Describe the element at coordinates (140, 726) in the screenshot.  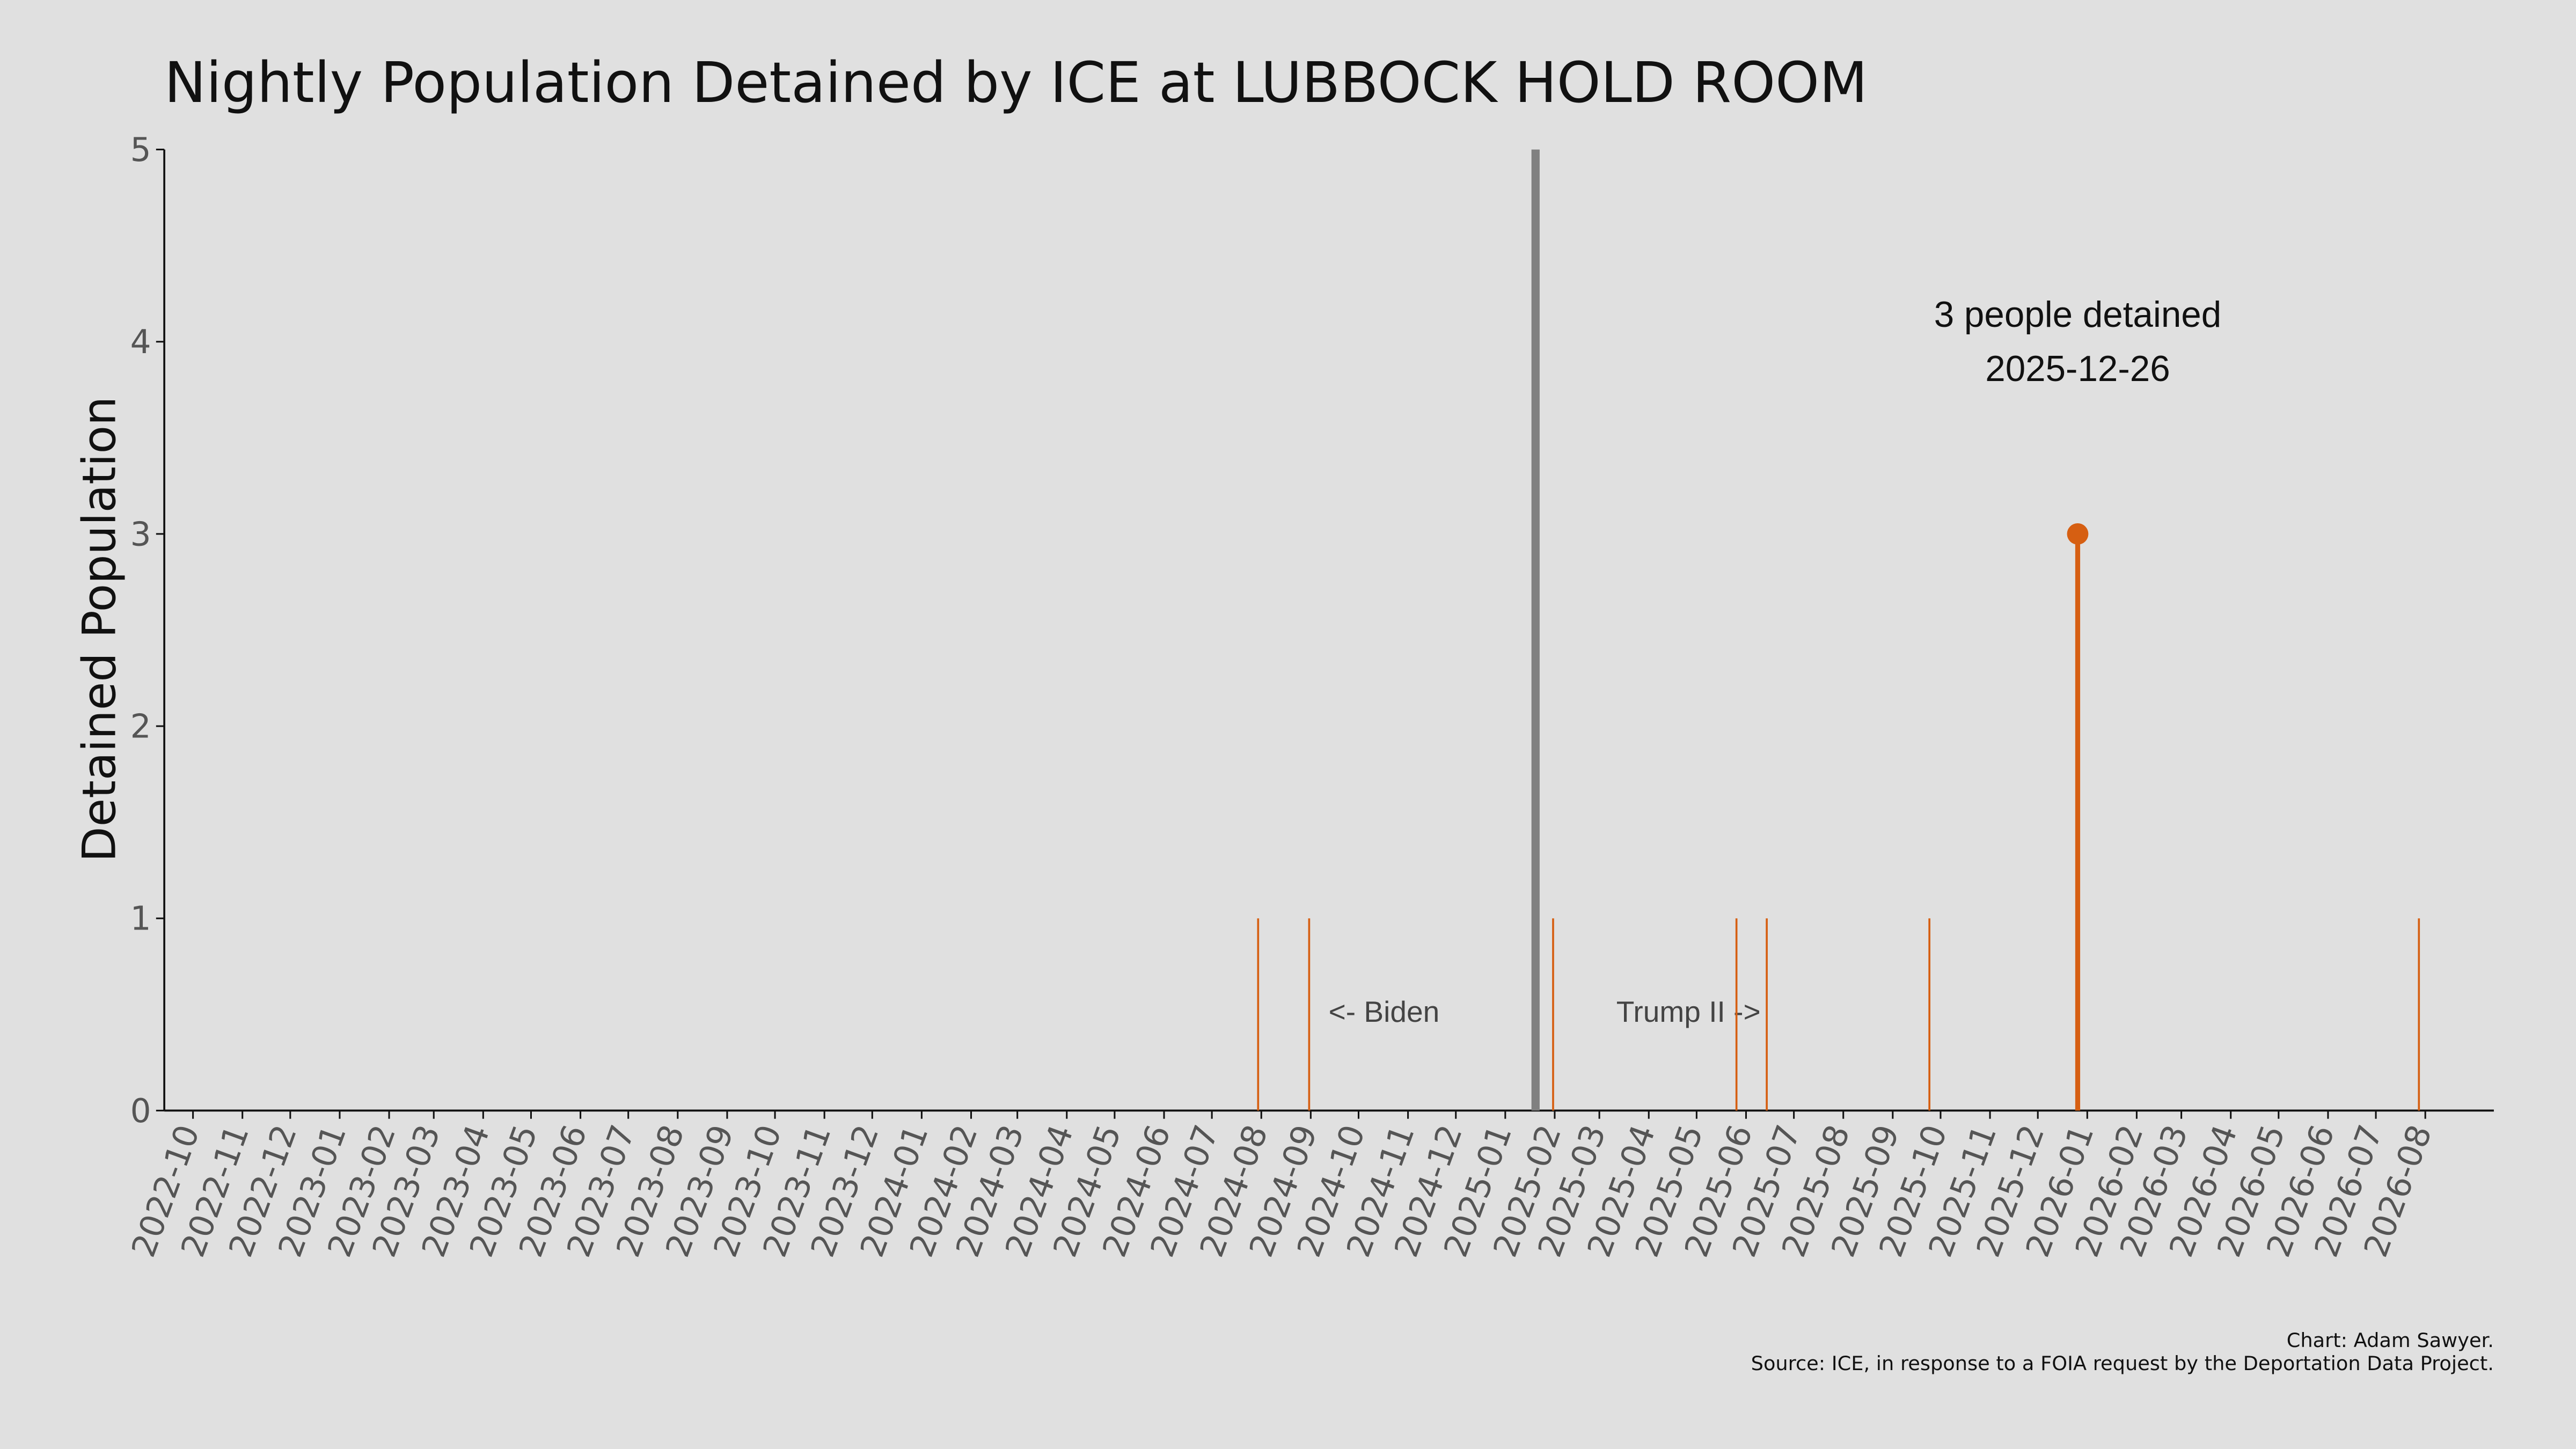
I see `y-tick-label: 2` at that location.